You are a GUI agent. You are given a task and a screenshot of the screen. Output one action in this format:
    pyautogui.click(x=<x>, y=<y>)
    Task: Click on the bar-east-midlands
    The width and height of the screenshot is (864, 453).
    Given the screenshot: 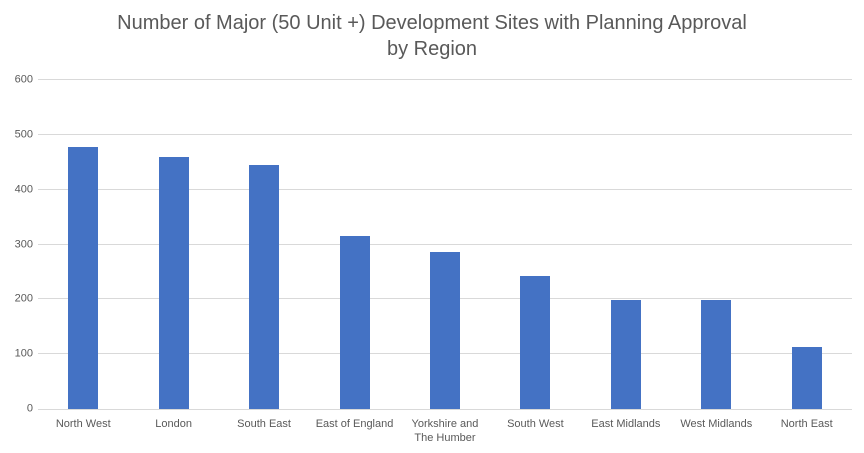 What is the action you would take?
    pyautogui.click(x=625, y=354)
    